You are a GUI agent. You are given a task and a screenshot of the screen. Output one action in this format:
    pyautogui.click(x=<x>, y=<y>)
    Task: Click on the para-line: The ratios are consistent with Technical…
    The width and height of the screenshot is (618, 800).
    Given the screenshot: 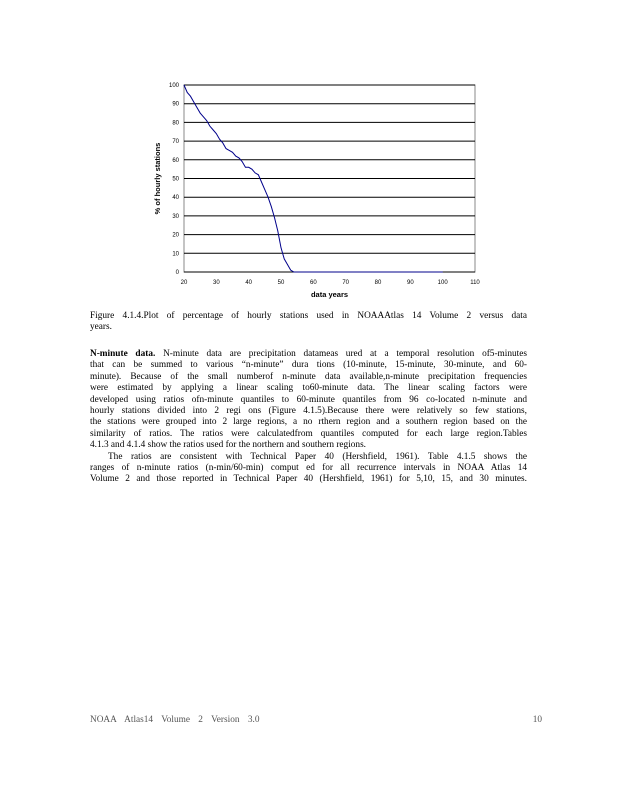 What is the action you would take?
    pyautogui.click(x=317, y=456)
    